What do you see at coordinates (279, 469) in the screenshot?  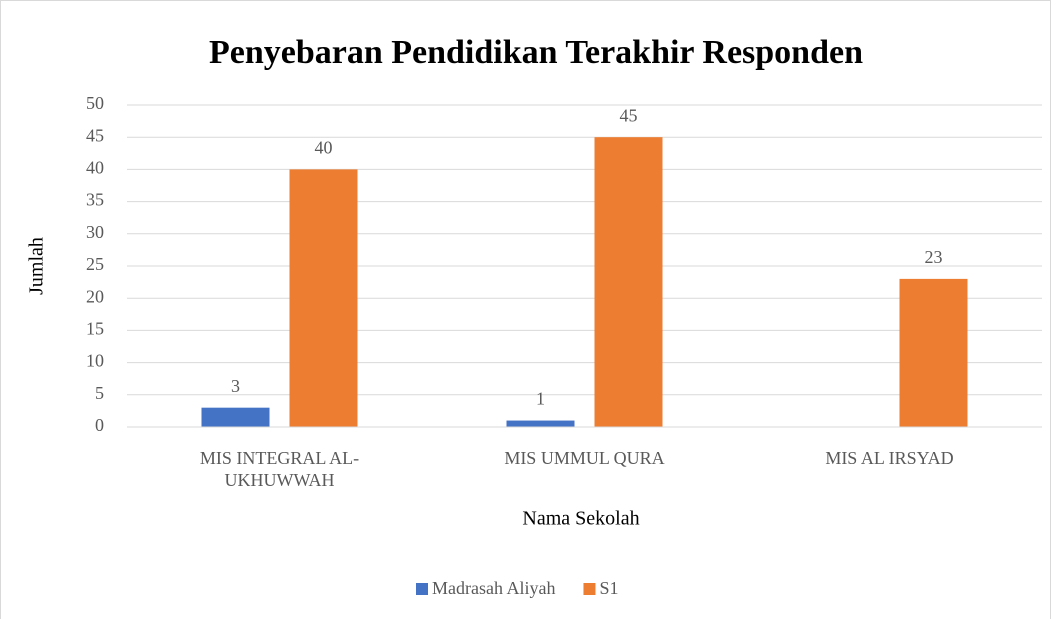 I see `x-tick-label: MIS INTEGRAL AL-UKHUWWAH` at bounding box center [279, 469].